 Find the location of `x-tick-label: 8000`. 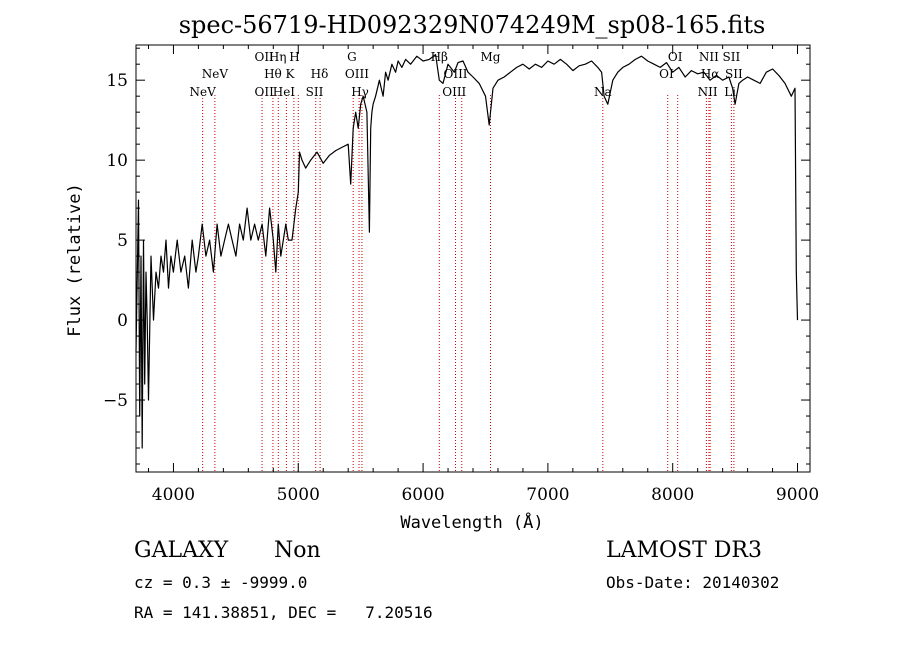

x-tick-label: 8000 is located at coordinates (672, 495).